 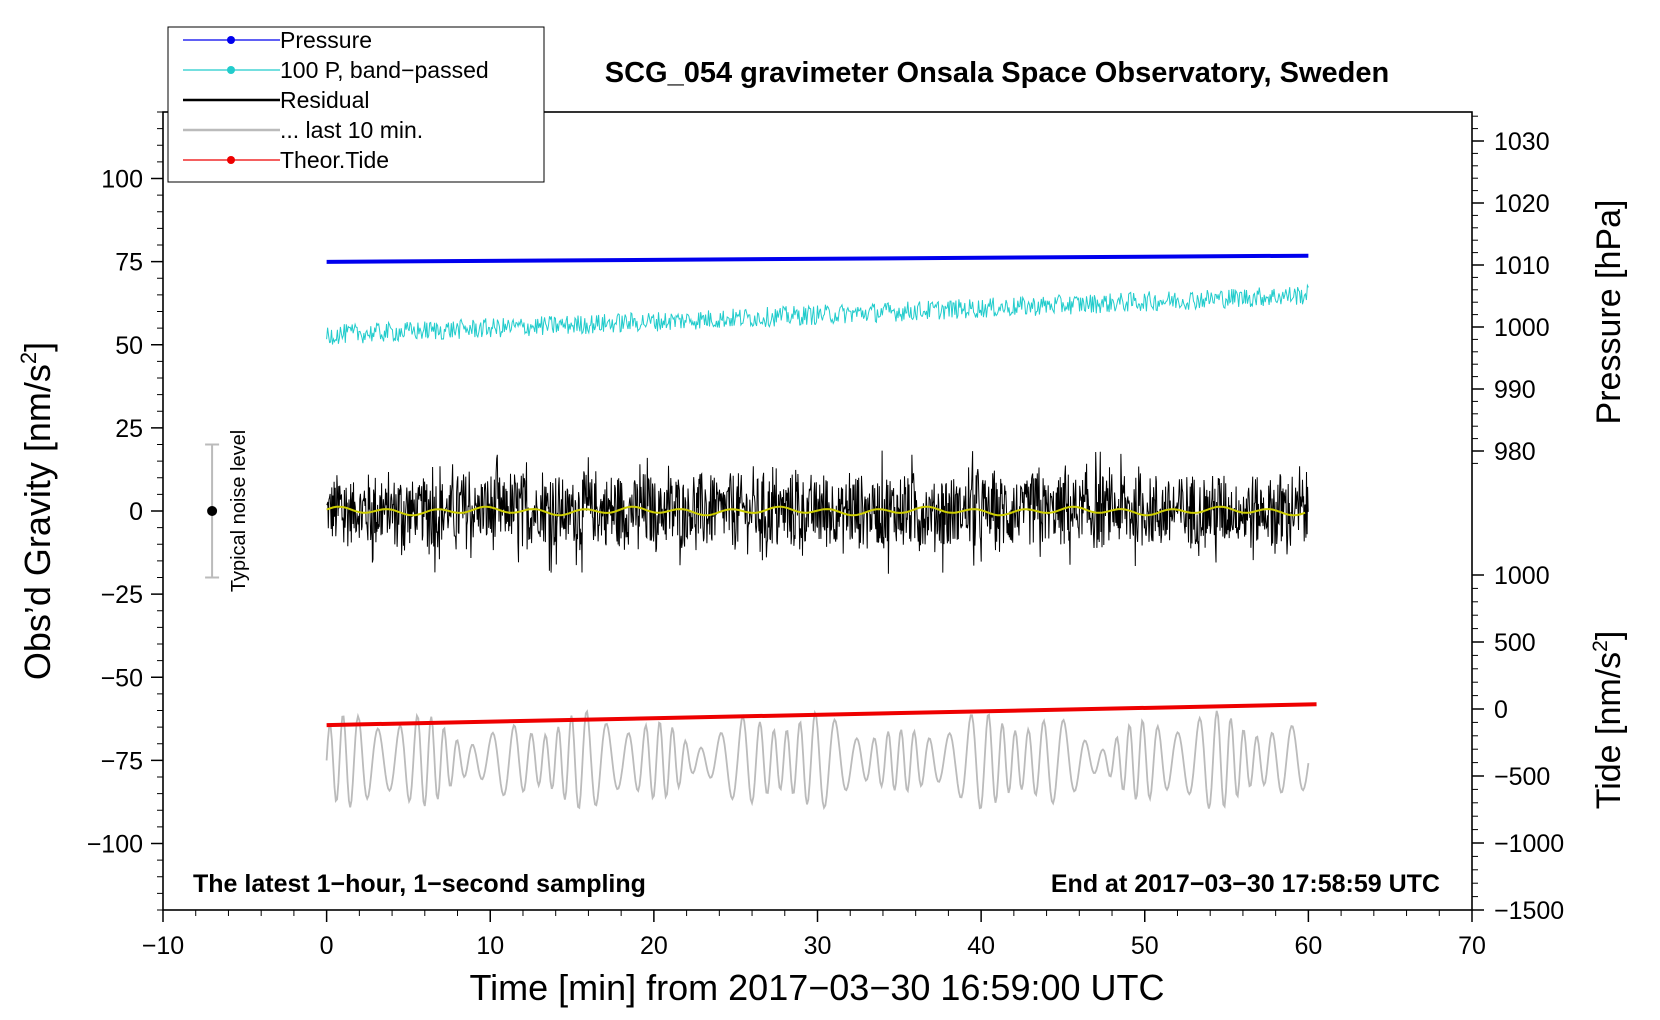 What do you see at coordinates (490, 946) in the screenshot?
I see `x-tick-label: 10` at bounding box center [490, 946].